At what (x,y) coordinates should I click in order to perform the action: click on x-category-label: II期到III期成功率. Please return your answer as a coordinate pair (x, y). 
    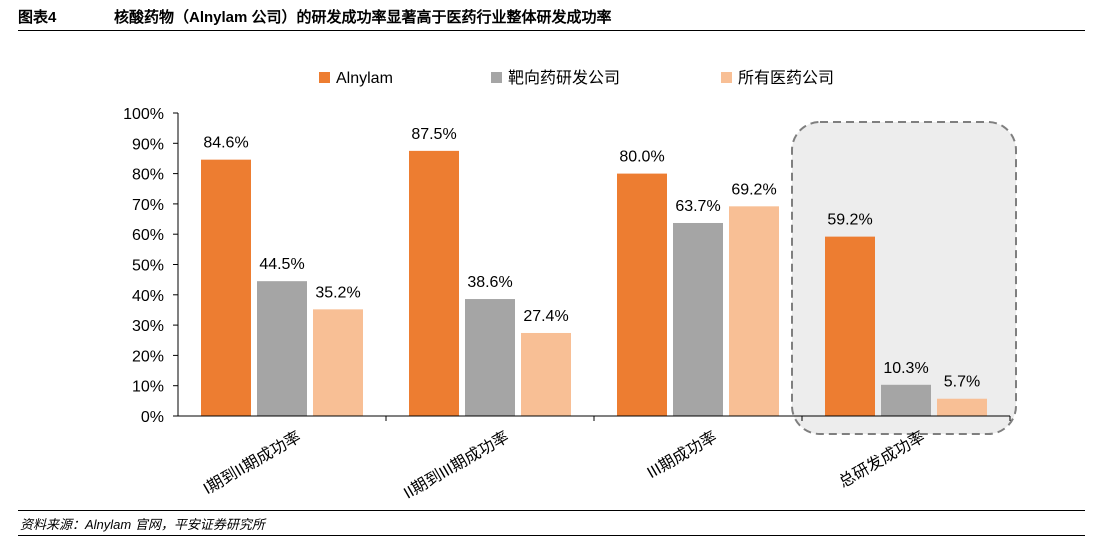
    Looking at the image, I should click on (456, 465).